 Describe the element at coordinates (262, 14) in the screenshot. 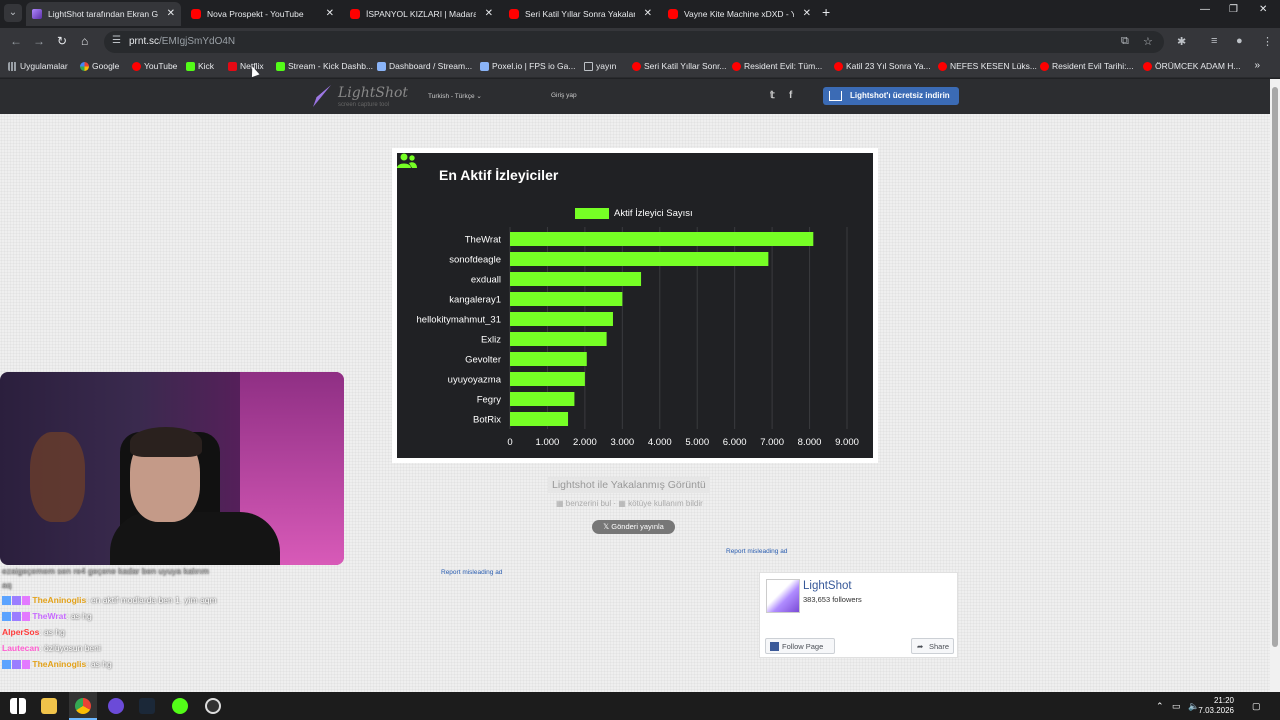

I see `browser-tab: Nova Prospekt - YouTube ✕` at that location.